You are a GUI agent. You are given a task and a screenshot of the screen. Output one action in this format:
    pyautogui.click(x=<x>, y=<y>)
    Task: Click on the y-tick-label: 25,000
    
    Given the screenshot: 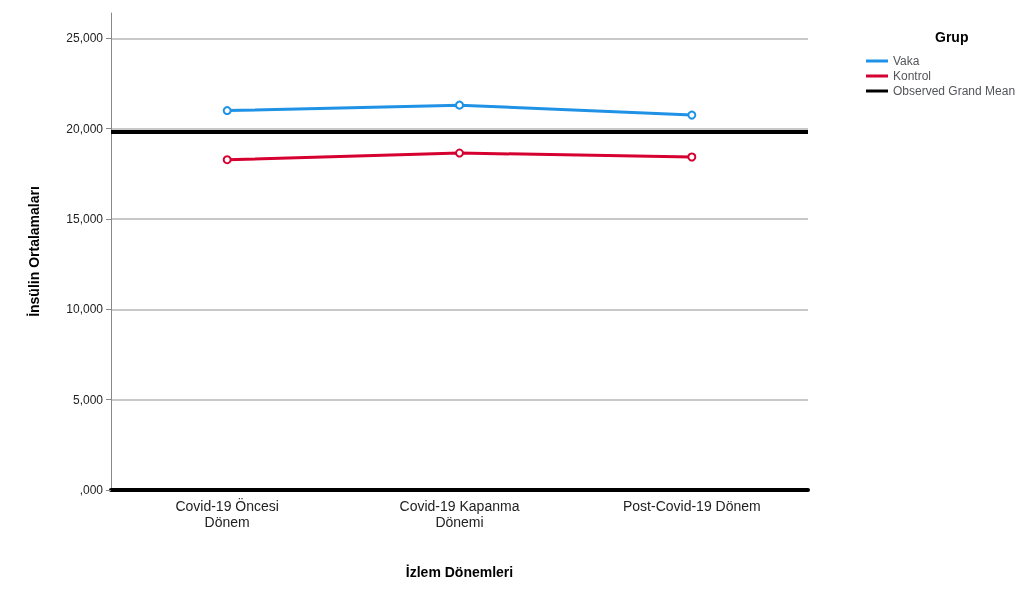 What is the action you would take?
    pyautogui.click(x=85, y=38)
    